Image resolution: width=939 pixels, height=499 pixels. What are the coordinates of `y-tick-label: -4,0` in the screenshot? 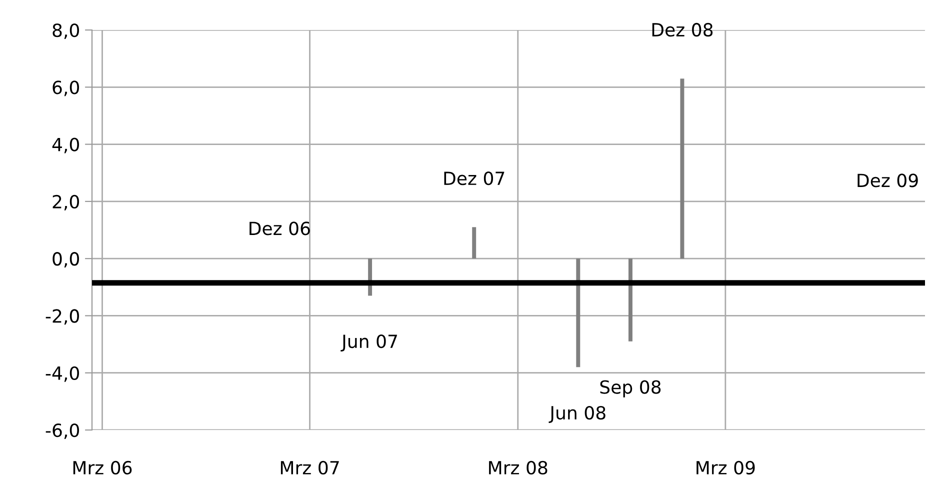 It's located at (62, 374).